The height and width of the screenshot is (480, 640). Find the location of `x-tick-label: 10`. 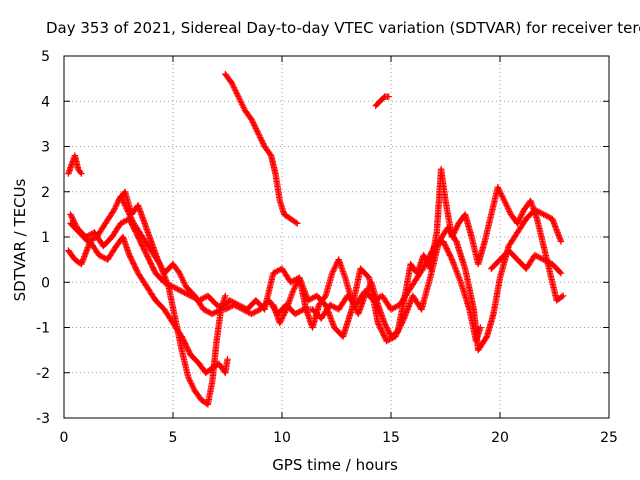

x-tick-label: 10 is located at coordinates (282, 438).